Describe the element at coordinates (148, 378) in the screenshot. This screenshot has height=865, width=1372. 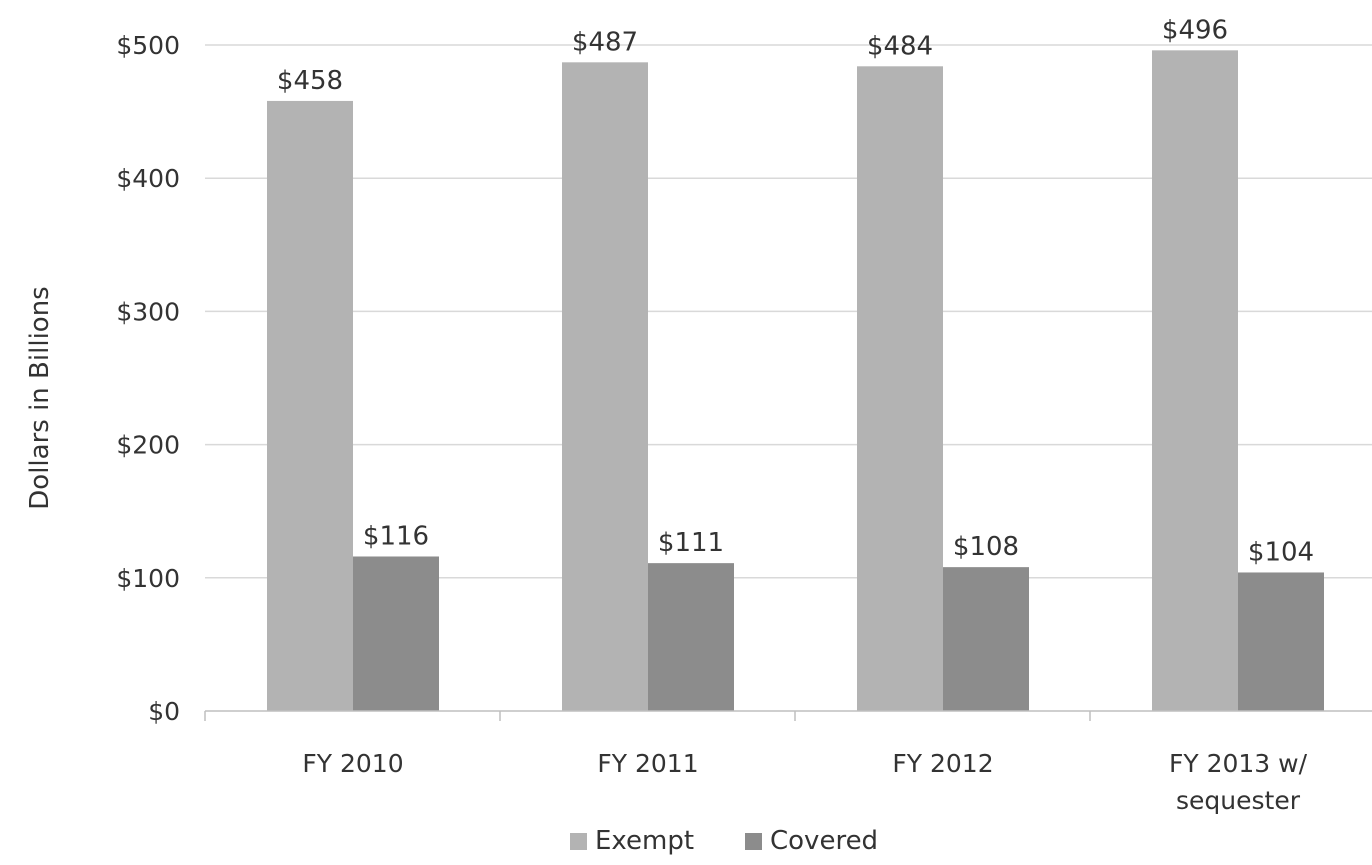
I see `y-axis-ticks: $0 $100 $200 $300 $400 $500` at that location.